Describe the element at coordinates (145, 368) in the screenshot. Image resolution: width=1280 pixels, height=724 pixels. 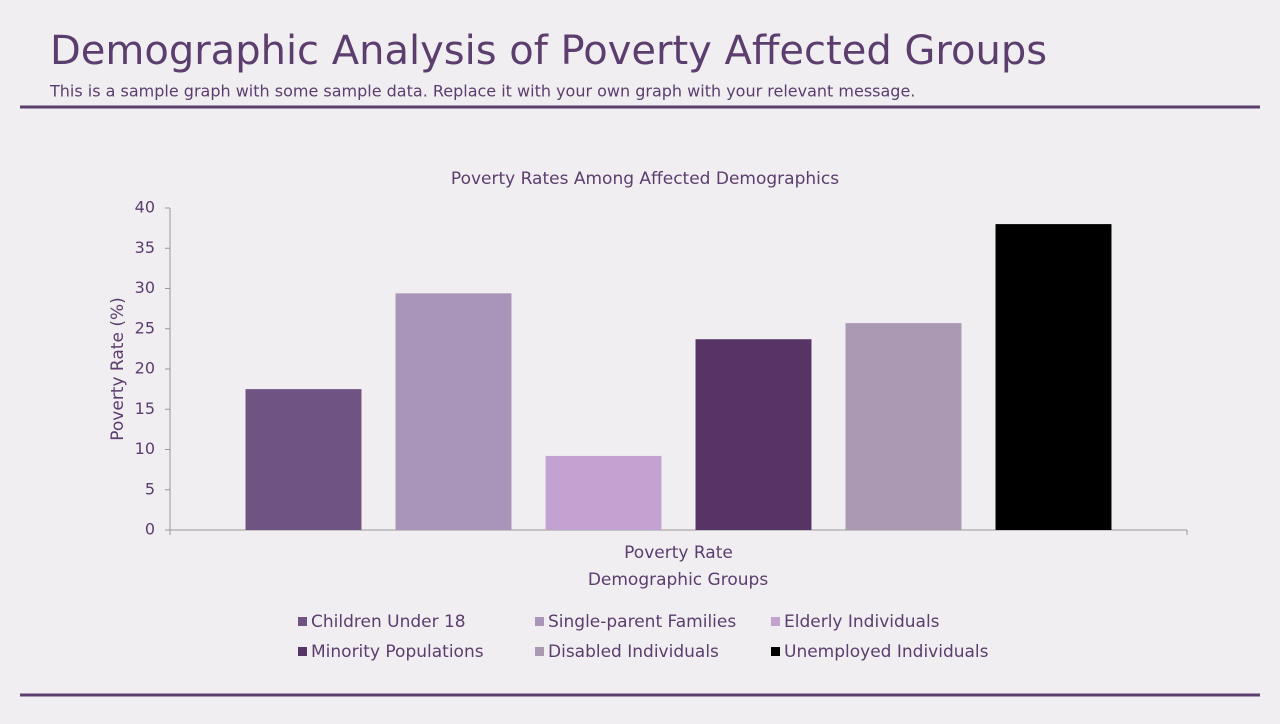
I see `y-tick-label: 20` at that location.